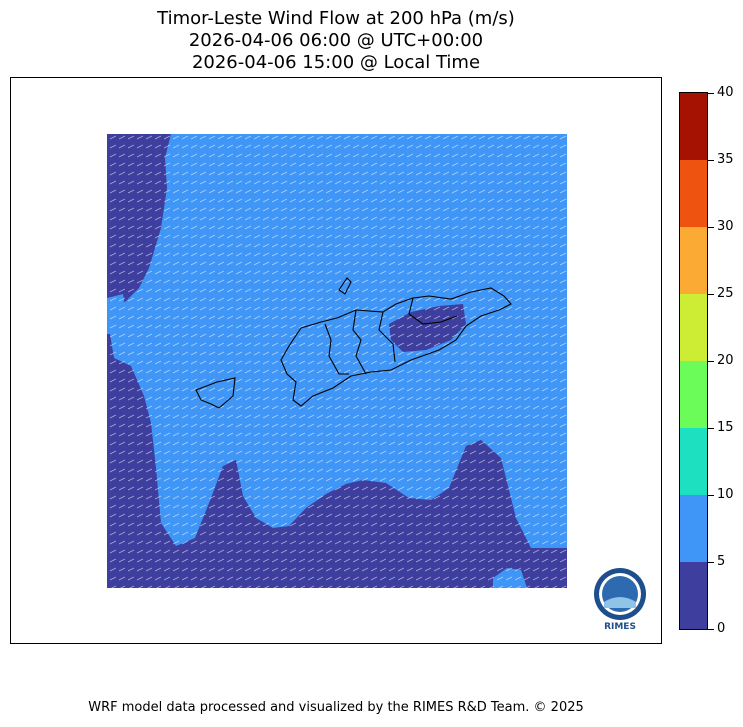 The image size is (743, 727). I want to click on title-line-1: Timor-Leste Wind Flow at 200 hPa (m/s), so click(336, 18).